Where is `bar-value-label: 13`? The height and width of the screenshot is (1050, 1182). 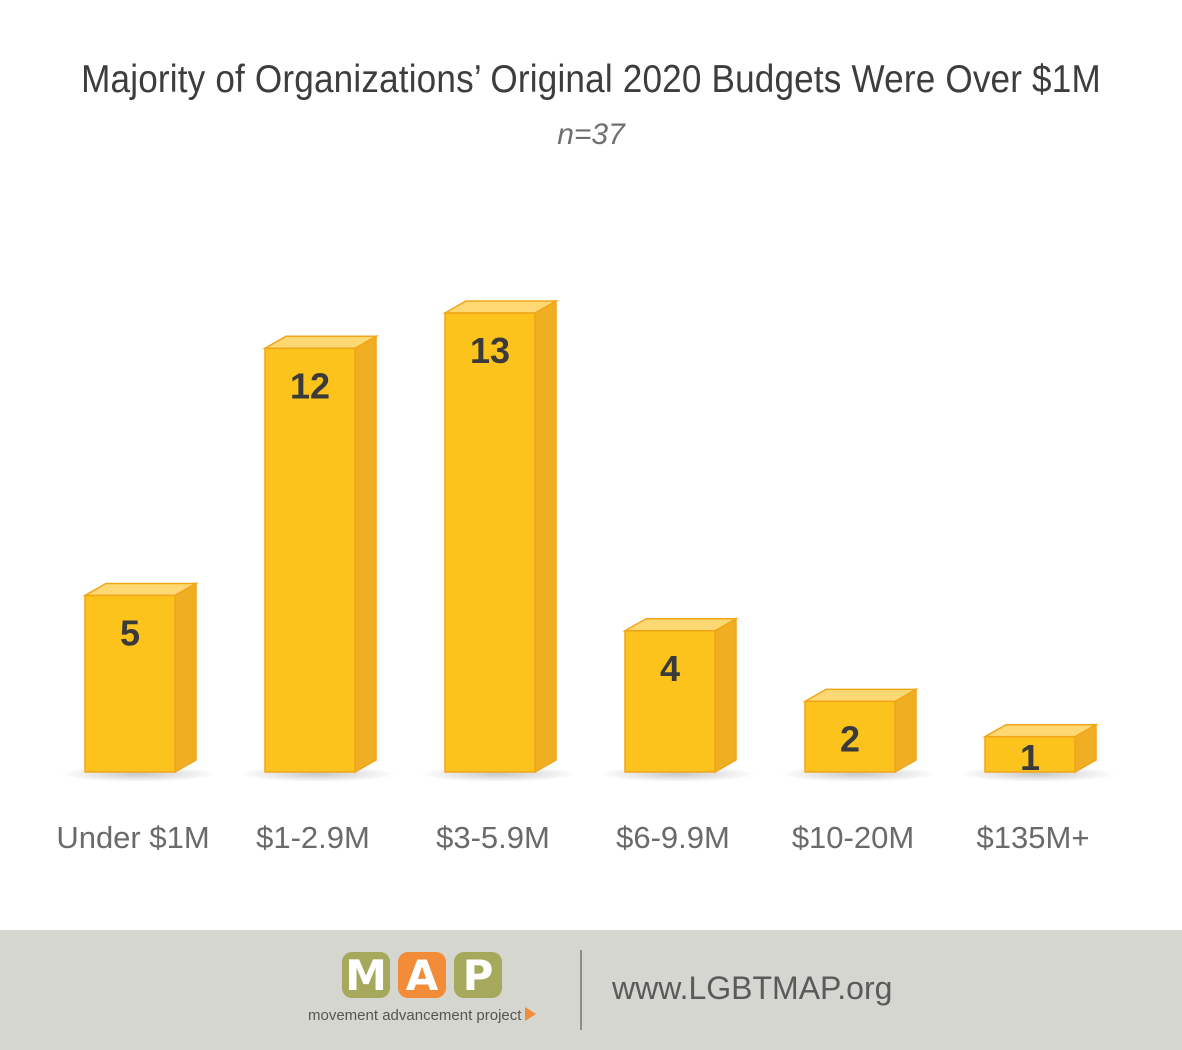
bar-value-label: 13 is located at coordinates (490, 350).